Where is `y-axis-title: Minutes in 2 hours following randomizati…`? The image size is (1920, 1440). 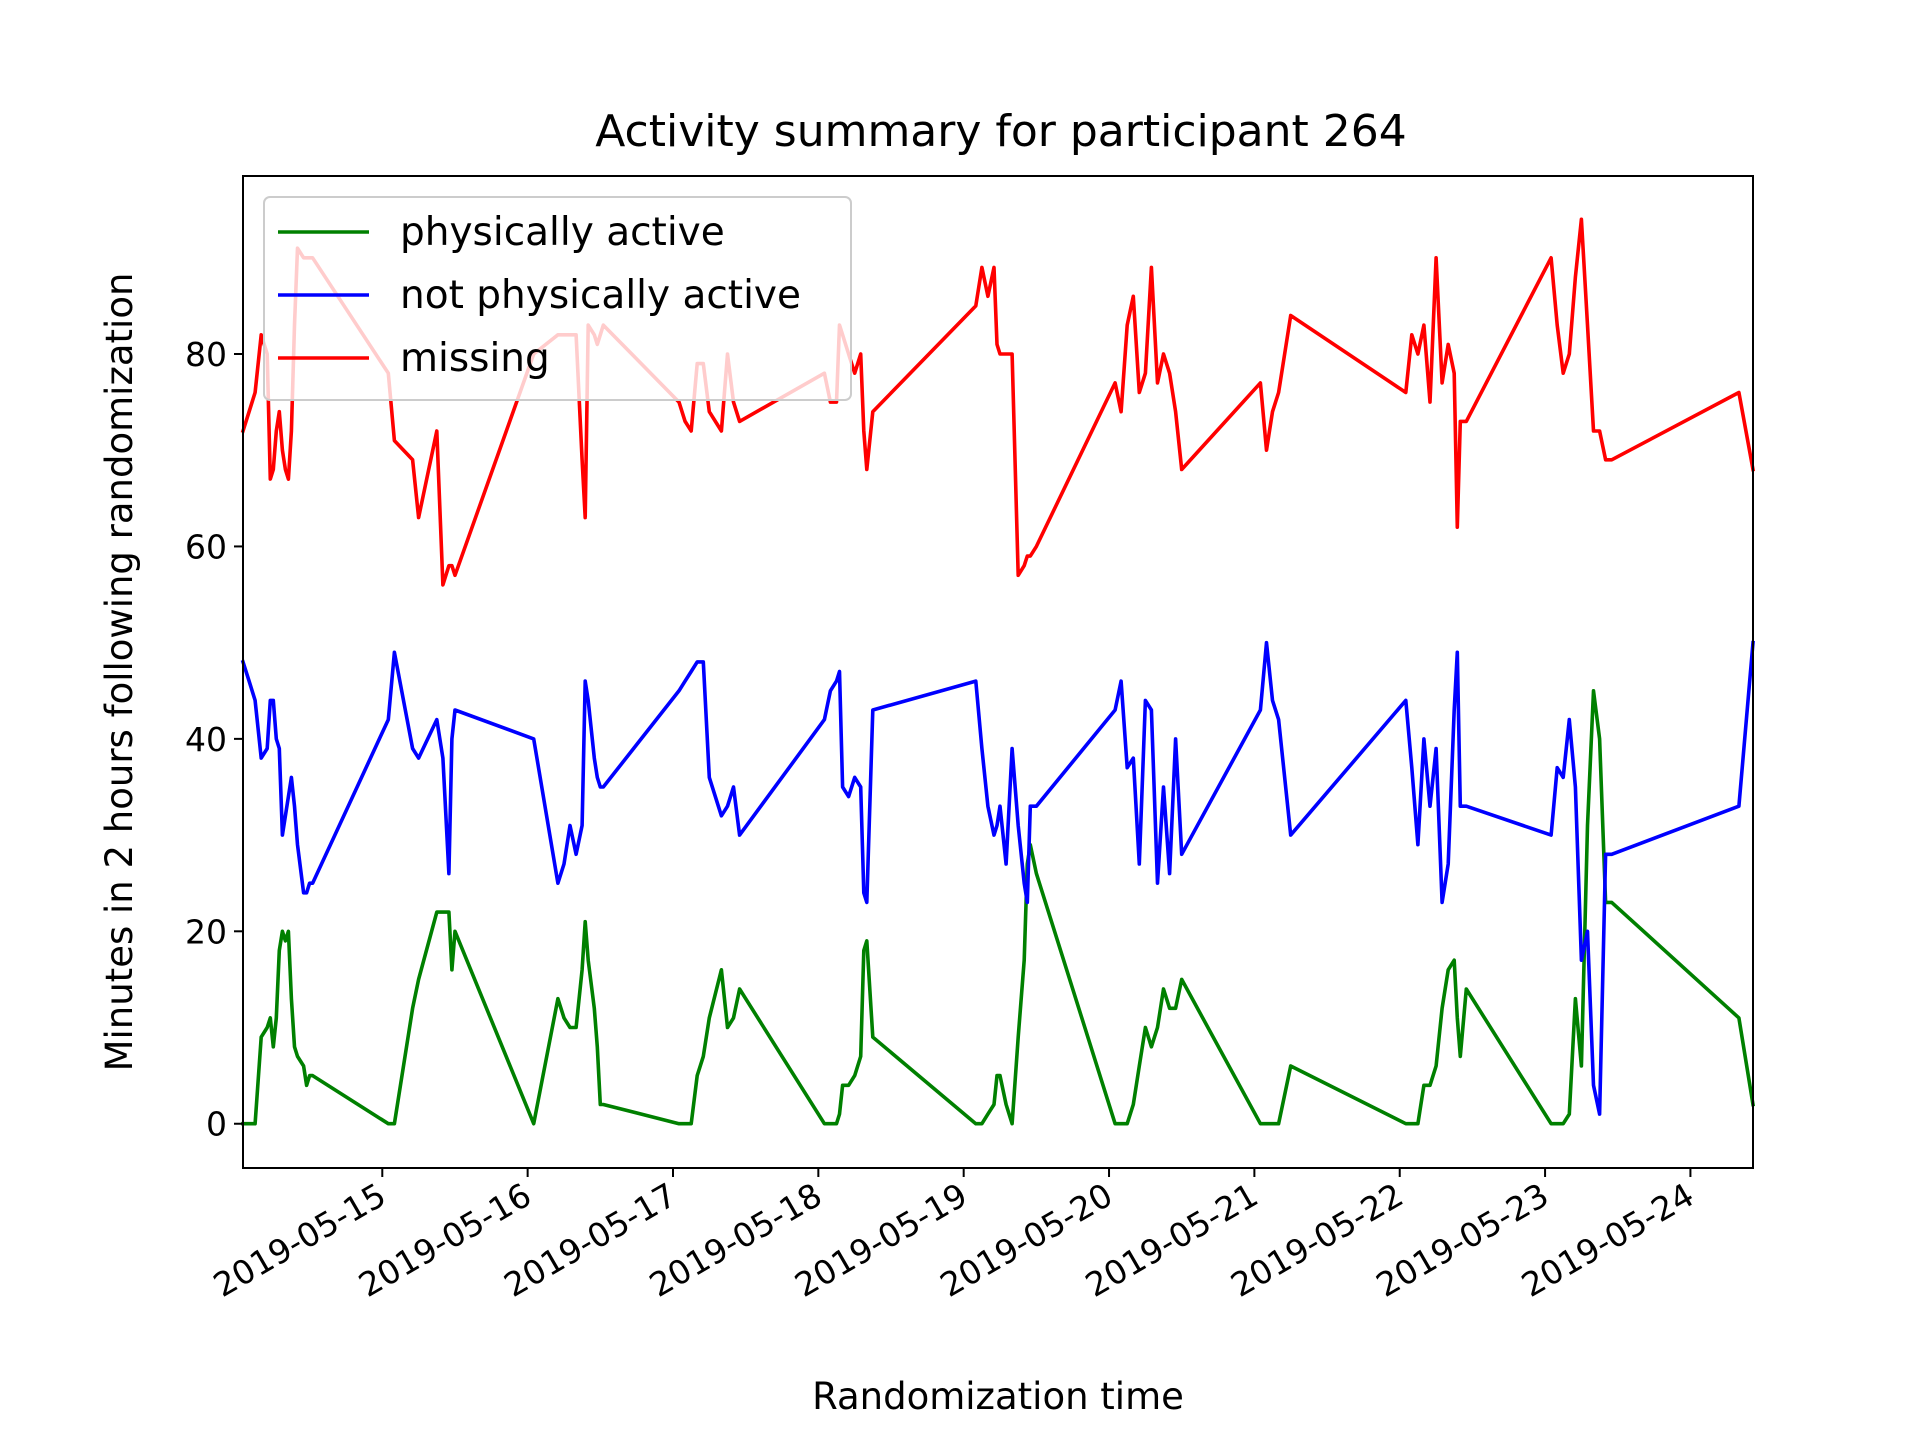
y-axis-title: Minutes in 2 hours following randomizati… is located at coordinates (119, 672).